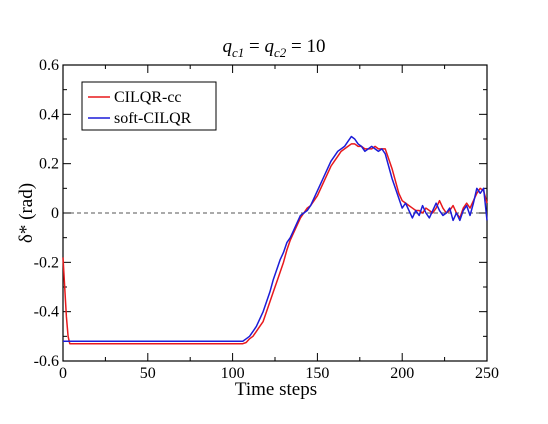 Image resolution: width=548 pixels, height=424 pixels. I want to click on x-tick-label: 150, so click(317, 373).